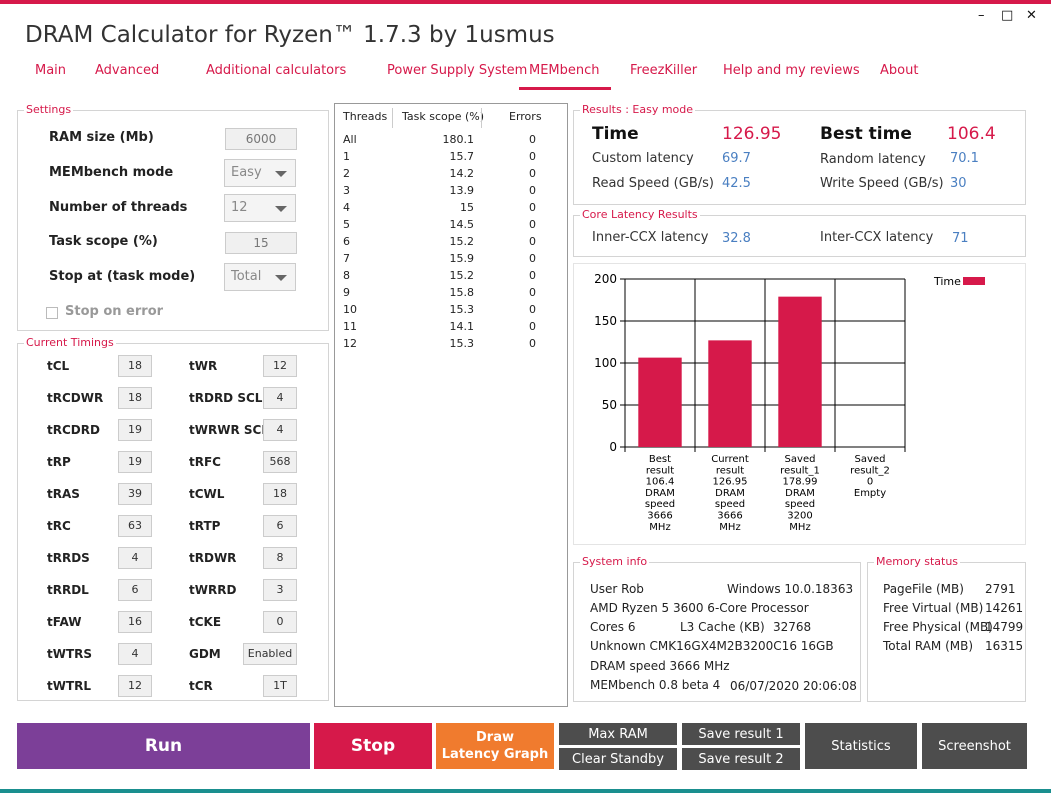 The width and height of the screenshot is (1051, 793). What do you see at coordinates (280, 622) in the screenshot?
I see `timing-value: 0` at bounding box center [280, 622].